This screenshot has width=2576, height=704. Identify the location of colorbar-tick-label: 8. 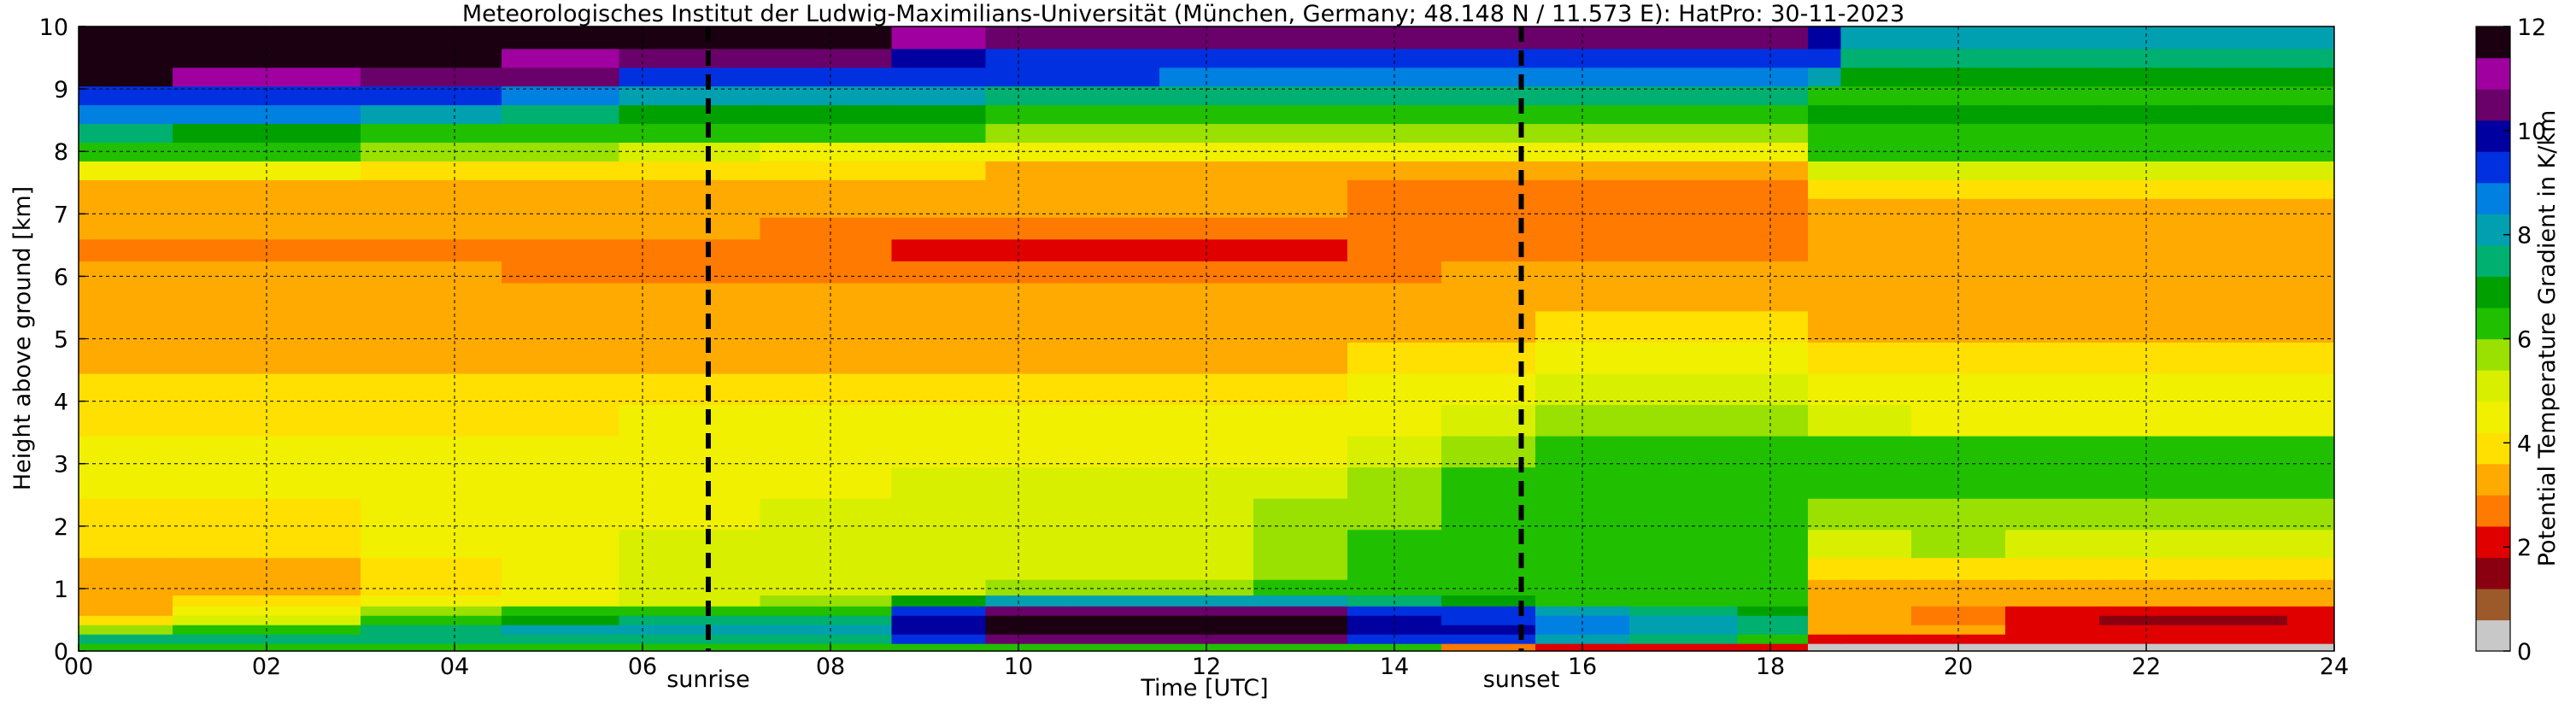
(2524, 236).